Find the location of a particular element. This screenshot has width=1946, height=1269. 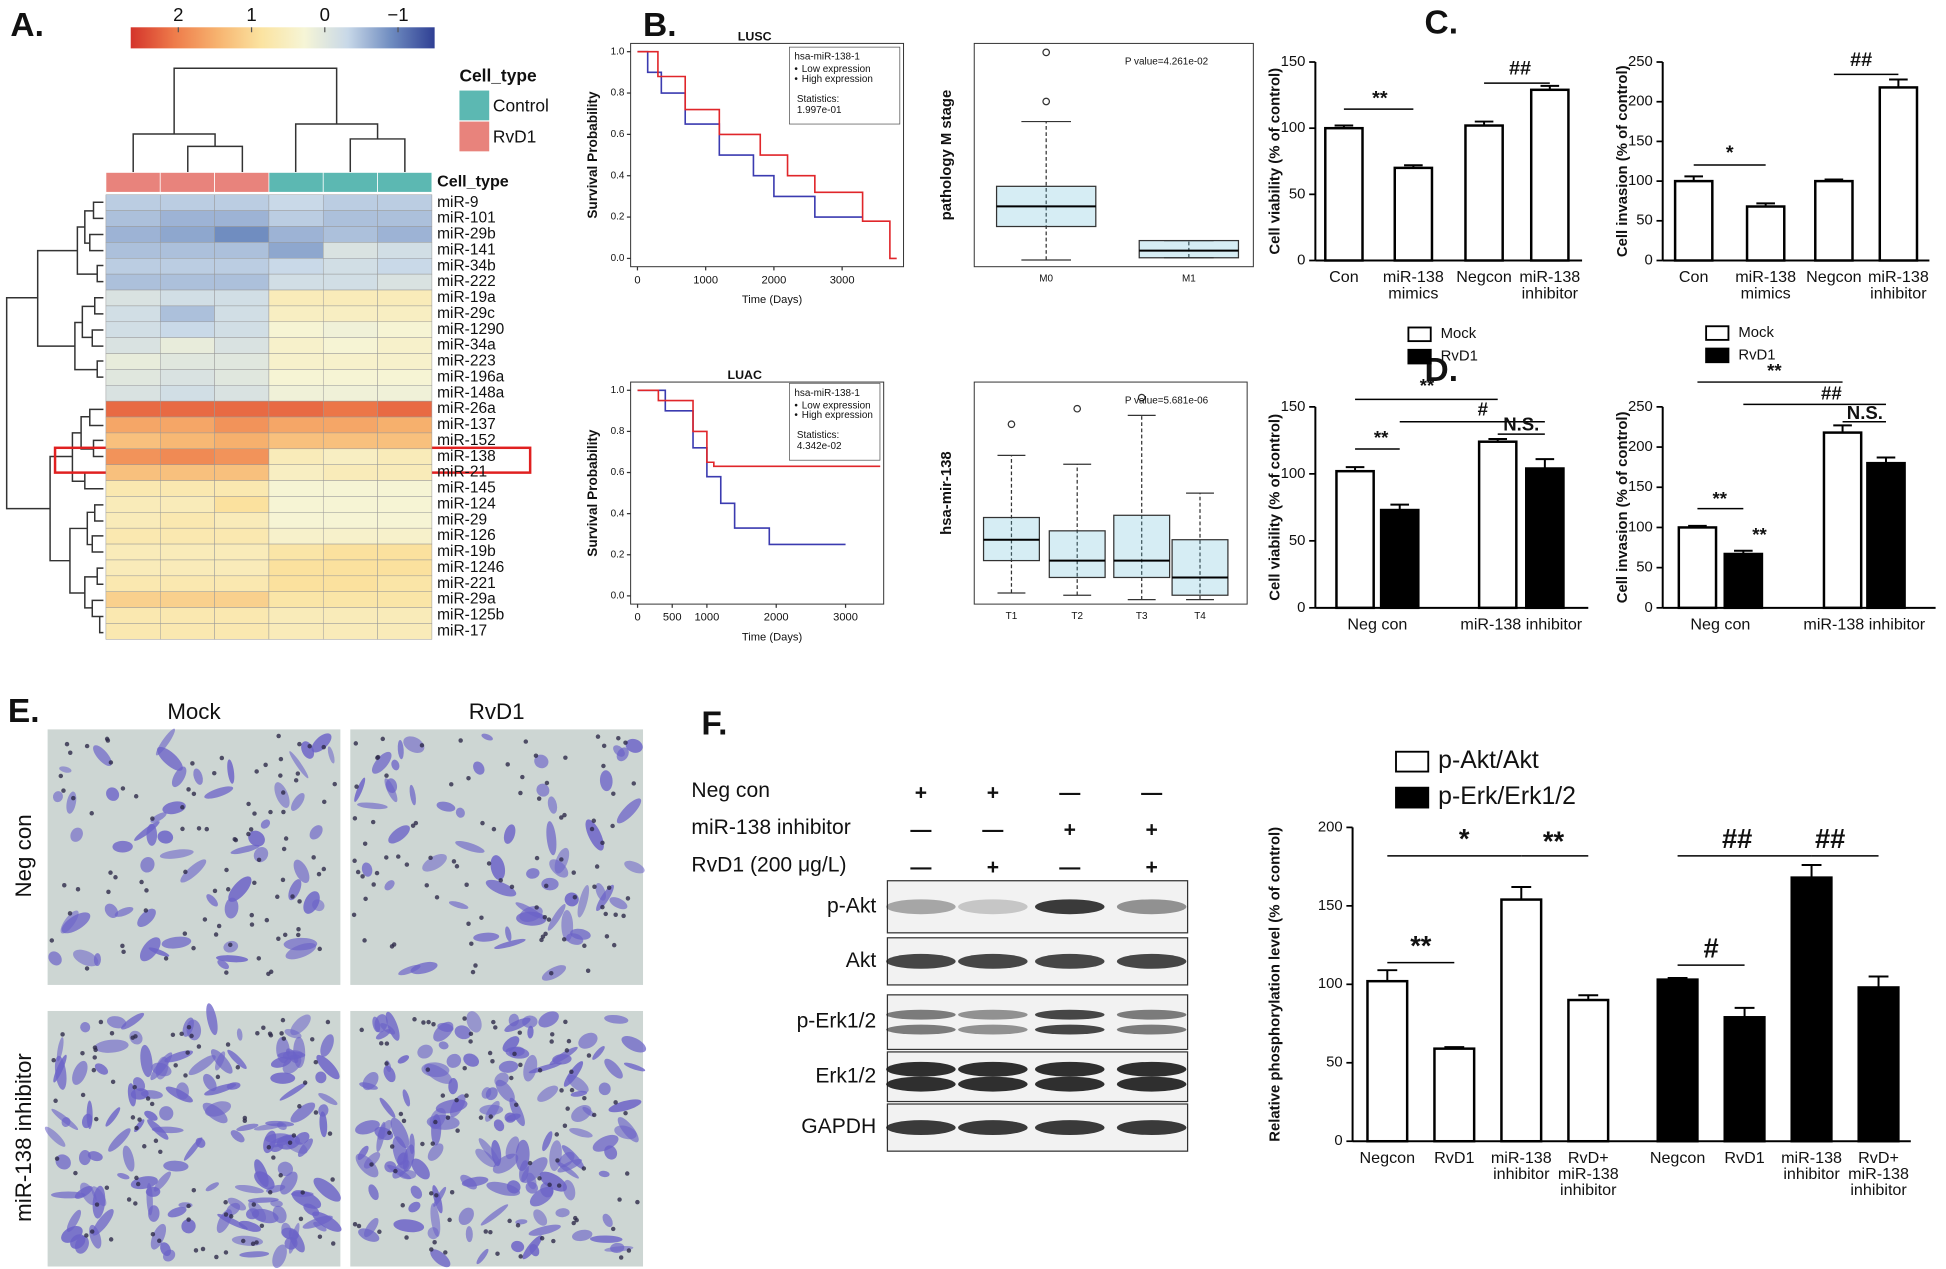

y-axis-title: Cell viability (% of control) is located at coordinates (1276, 507).